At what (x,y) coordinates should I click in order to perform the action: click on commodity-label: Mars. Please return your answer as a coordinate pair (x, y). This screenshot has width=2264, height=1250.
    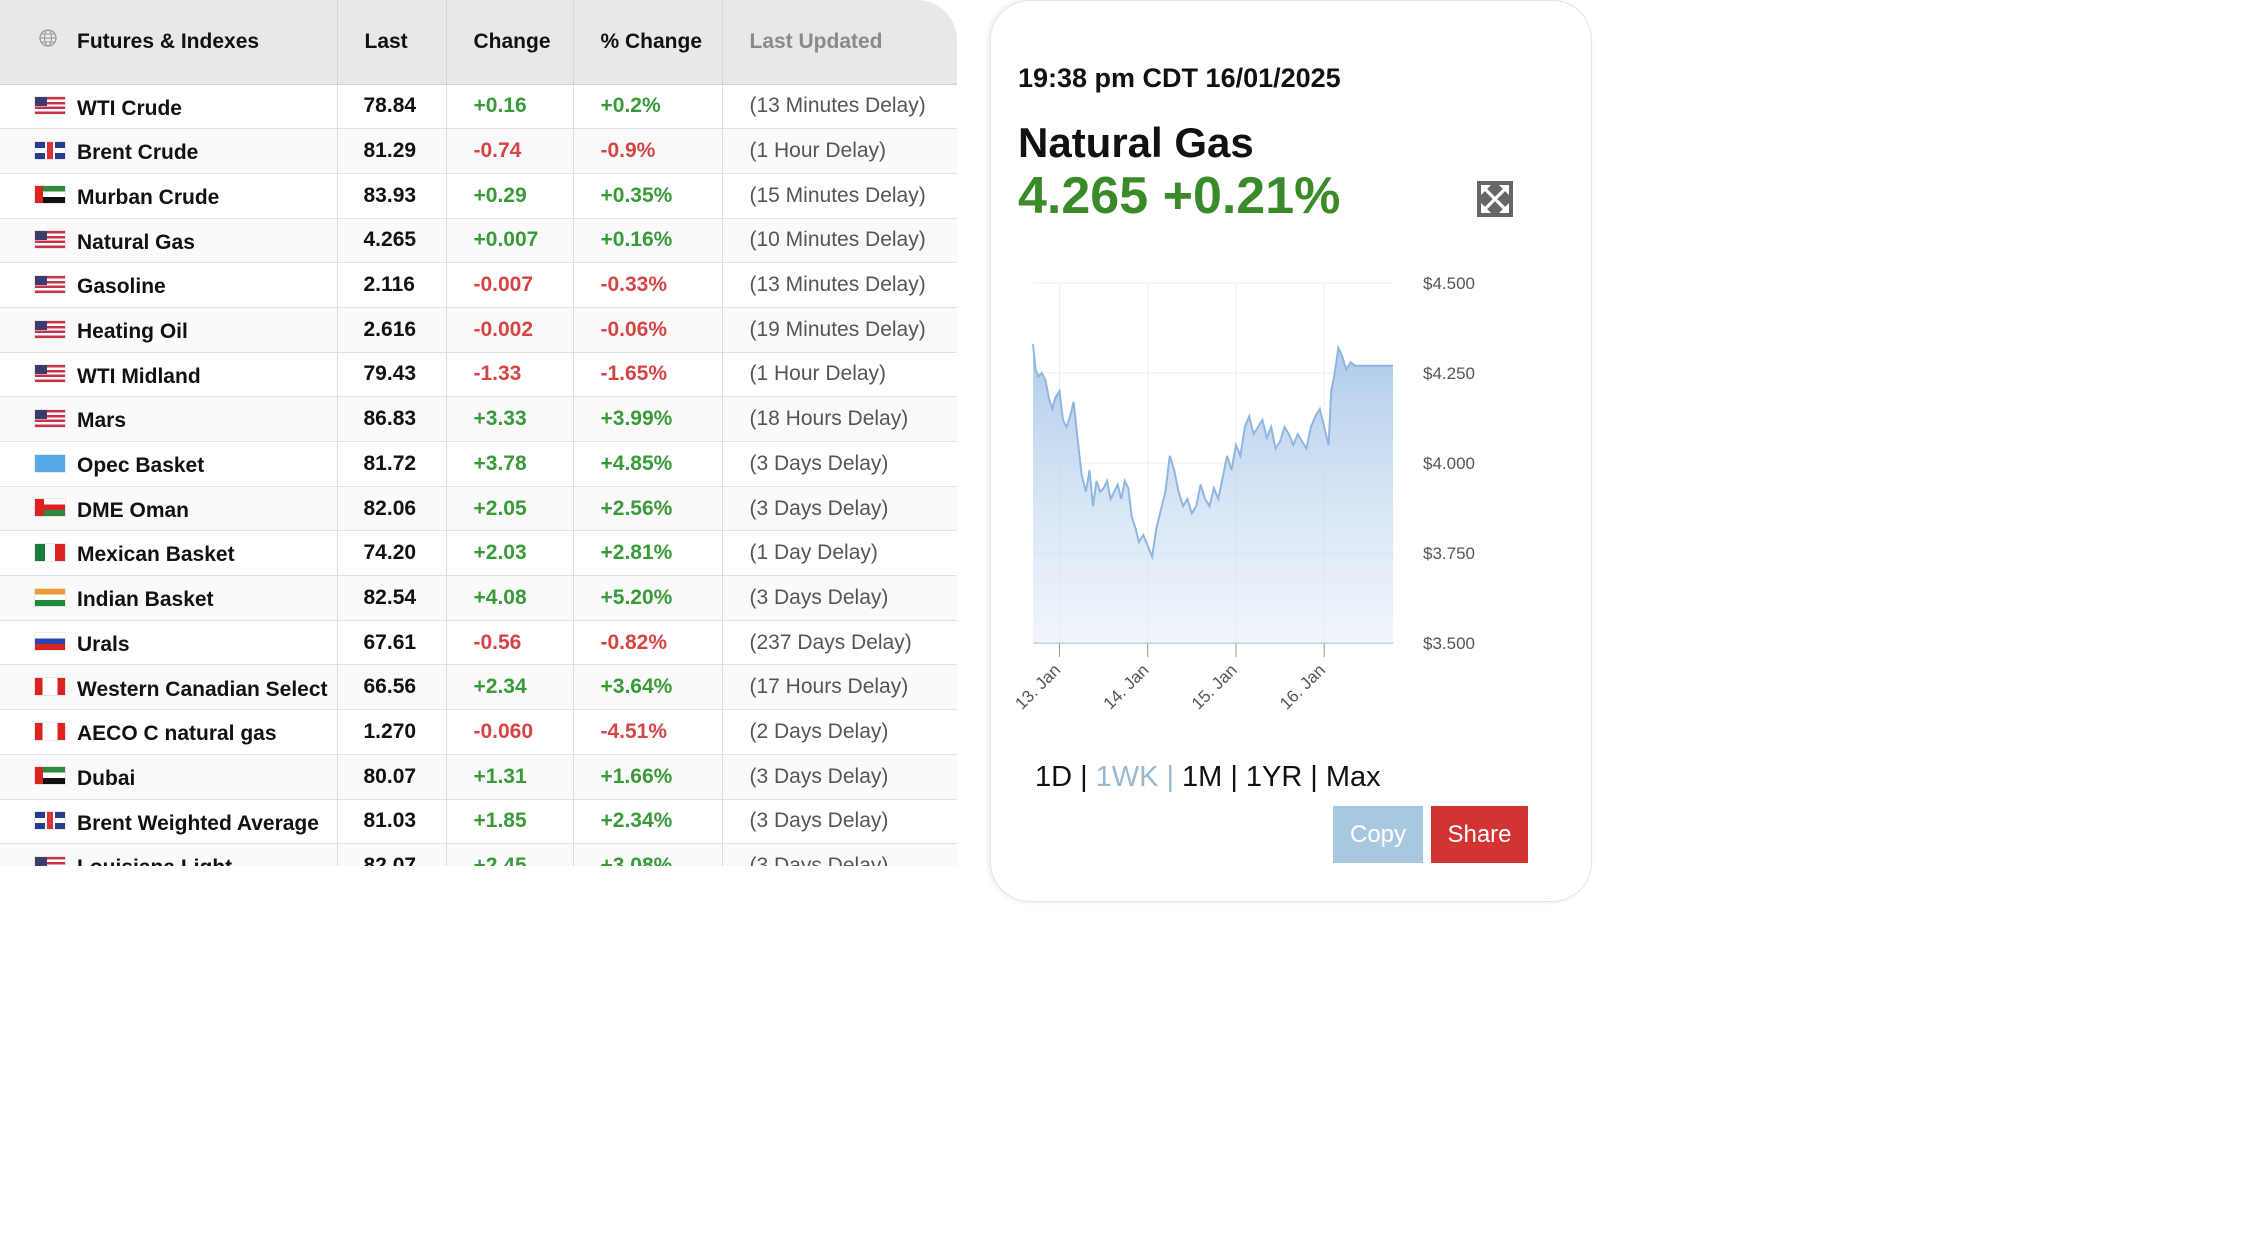
    Looking at the image, I should click on (102, 421).